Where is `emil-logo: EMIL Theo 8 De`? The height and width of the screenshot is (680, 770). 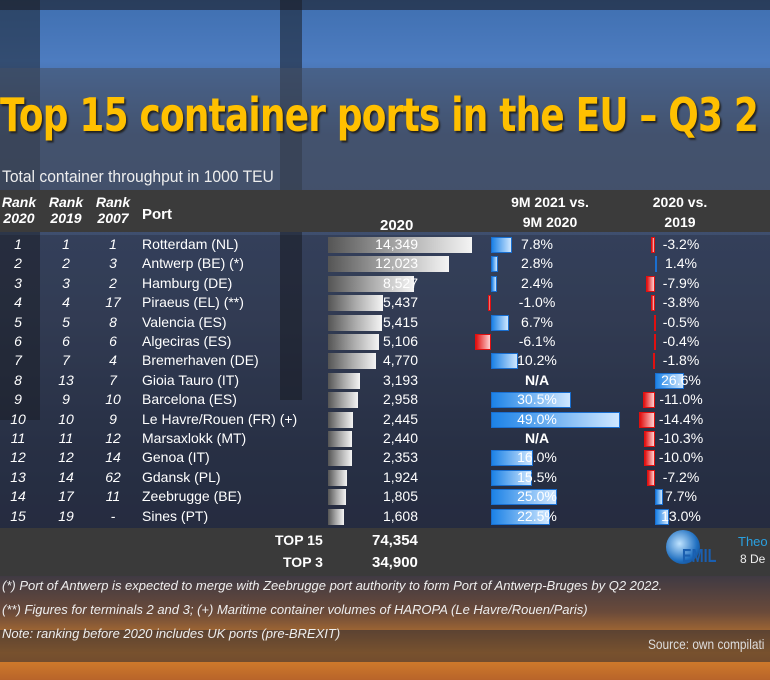
emil-logo: EMIL Theo 8 De is located at coordinates (716, 552).